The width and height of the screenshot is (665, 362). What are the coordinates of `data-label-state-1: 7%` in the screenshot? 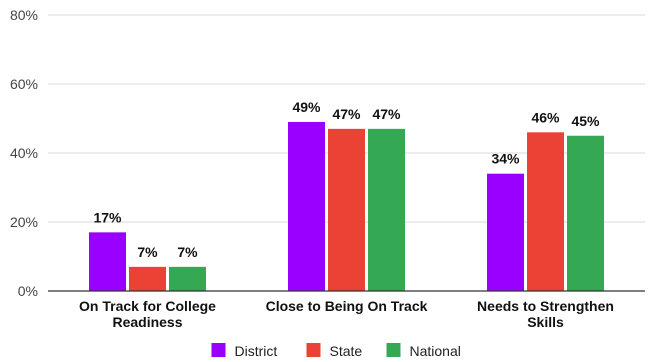 It's located at (147, 252).